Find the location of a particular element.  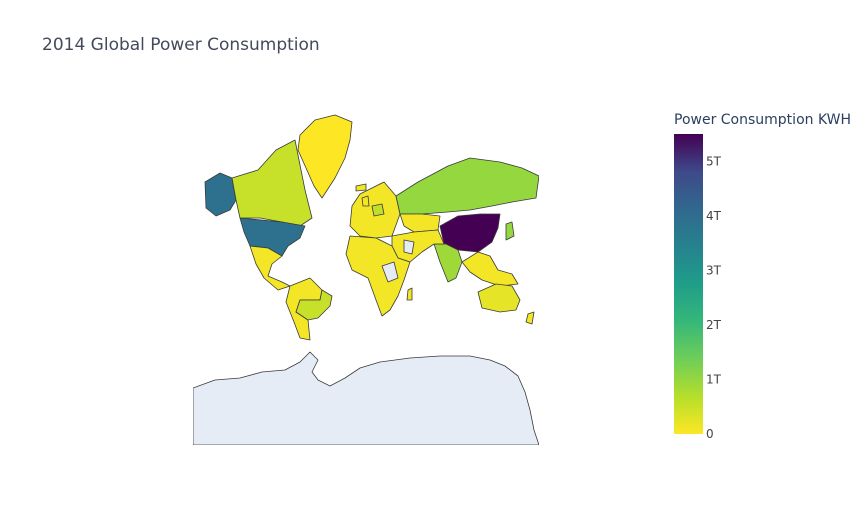

chart-title: 2014 Global Power Consumption is located at coordinates (181, 45).